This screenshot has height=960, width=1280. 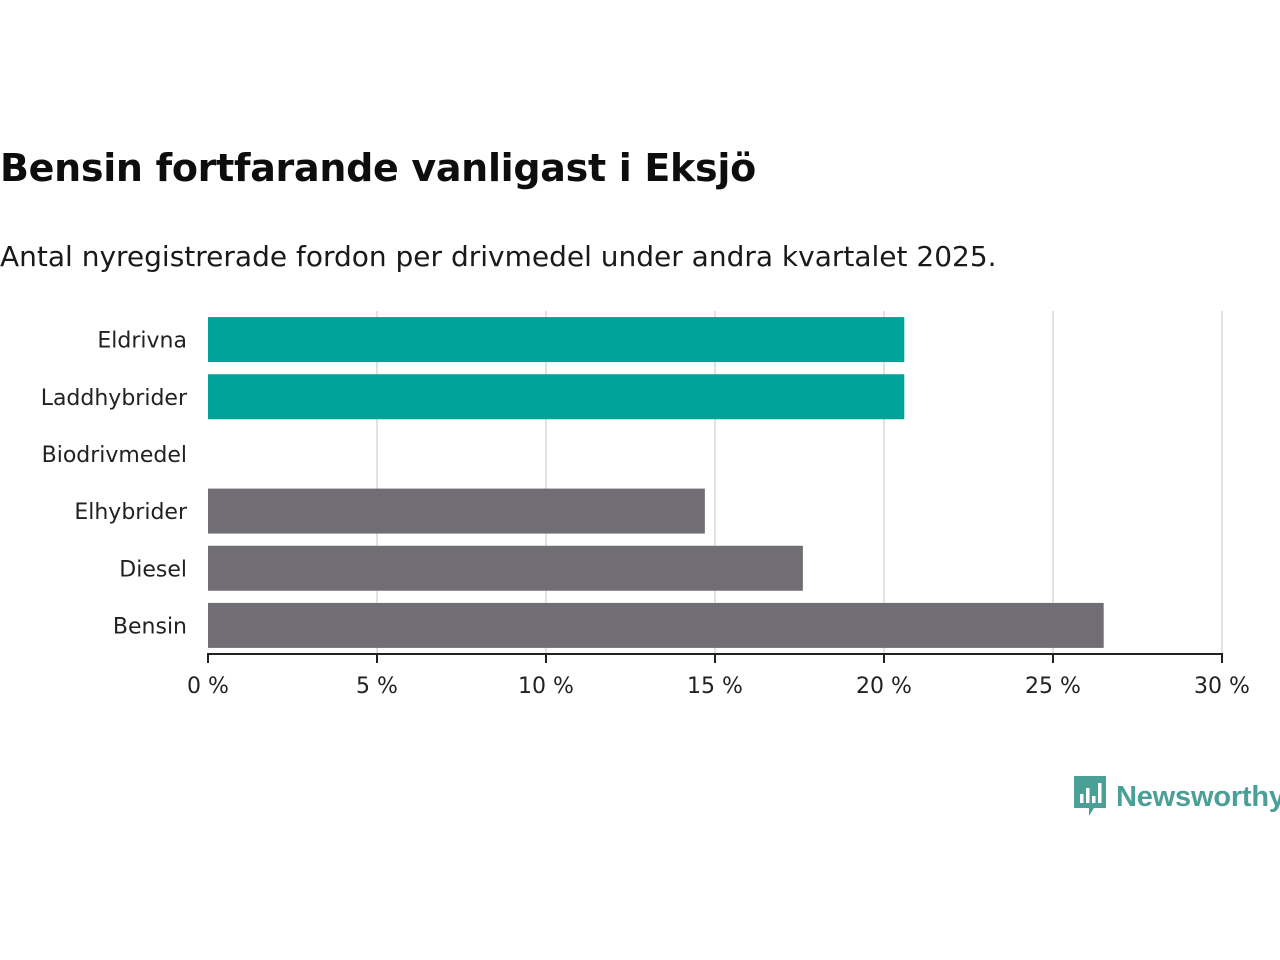 What do you see at coordinates (142, 341) in the screenshot?
I see `category-label-eldrivna: Eldrivna` at bounding box center [142, 341].